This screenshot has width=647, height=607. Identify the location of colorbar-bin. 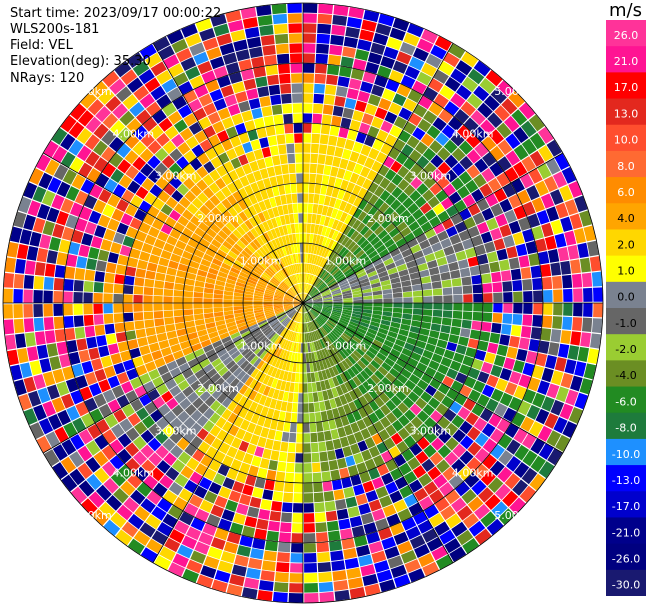
(626, 86).